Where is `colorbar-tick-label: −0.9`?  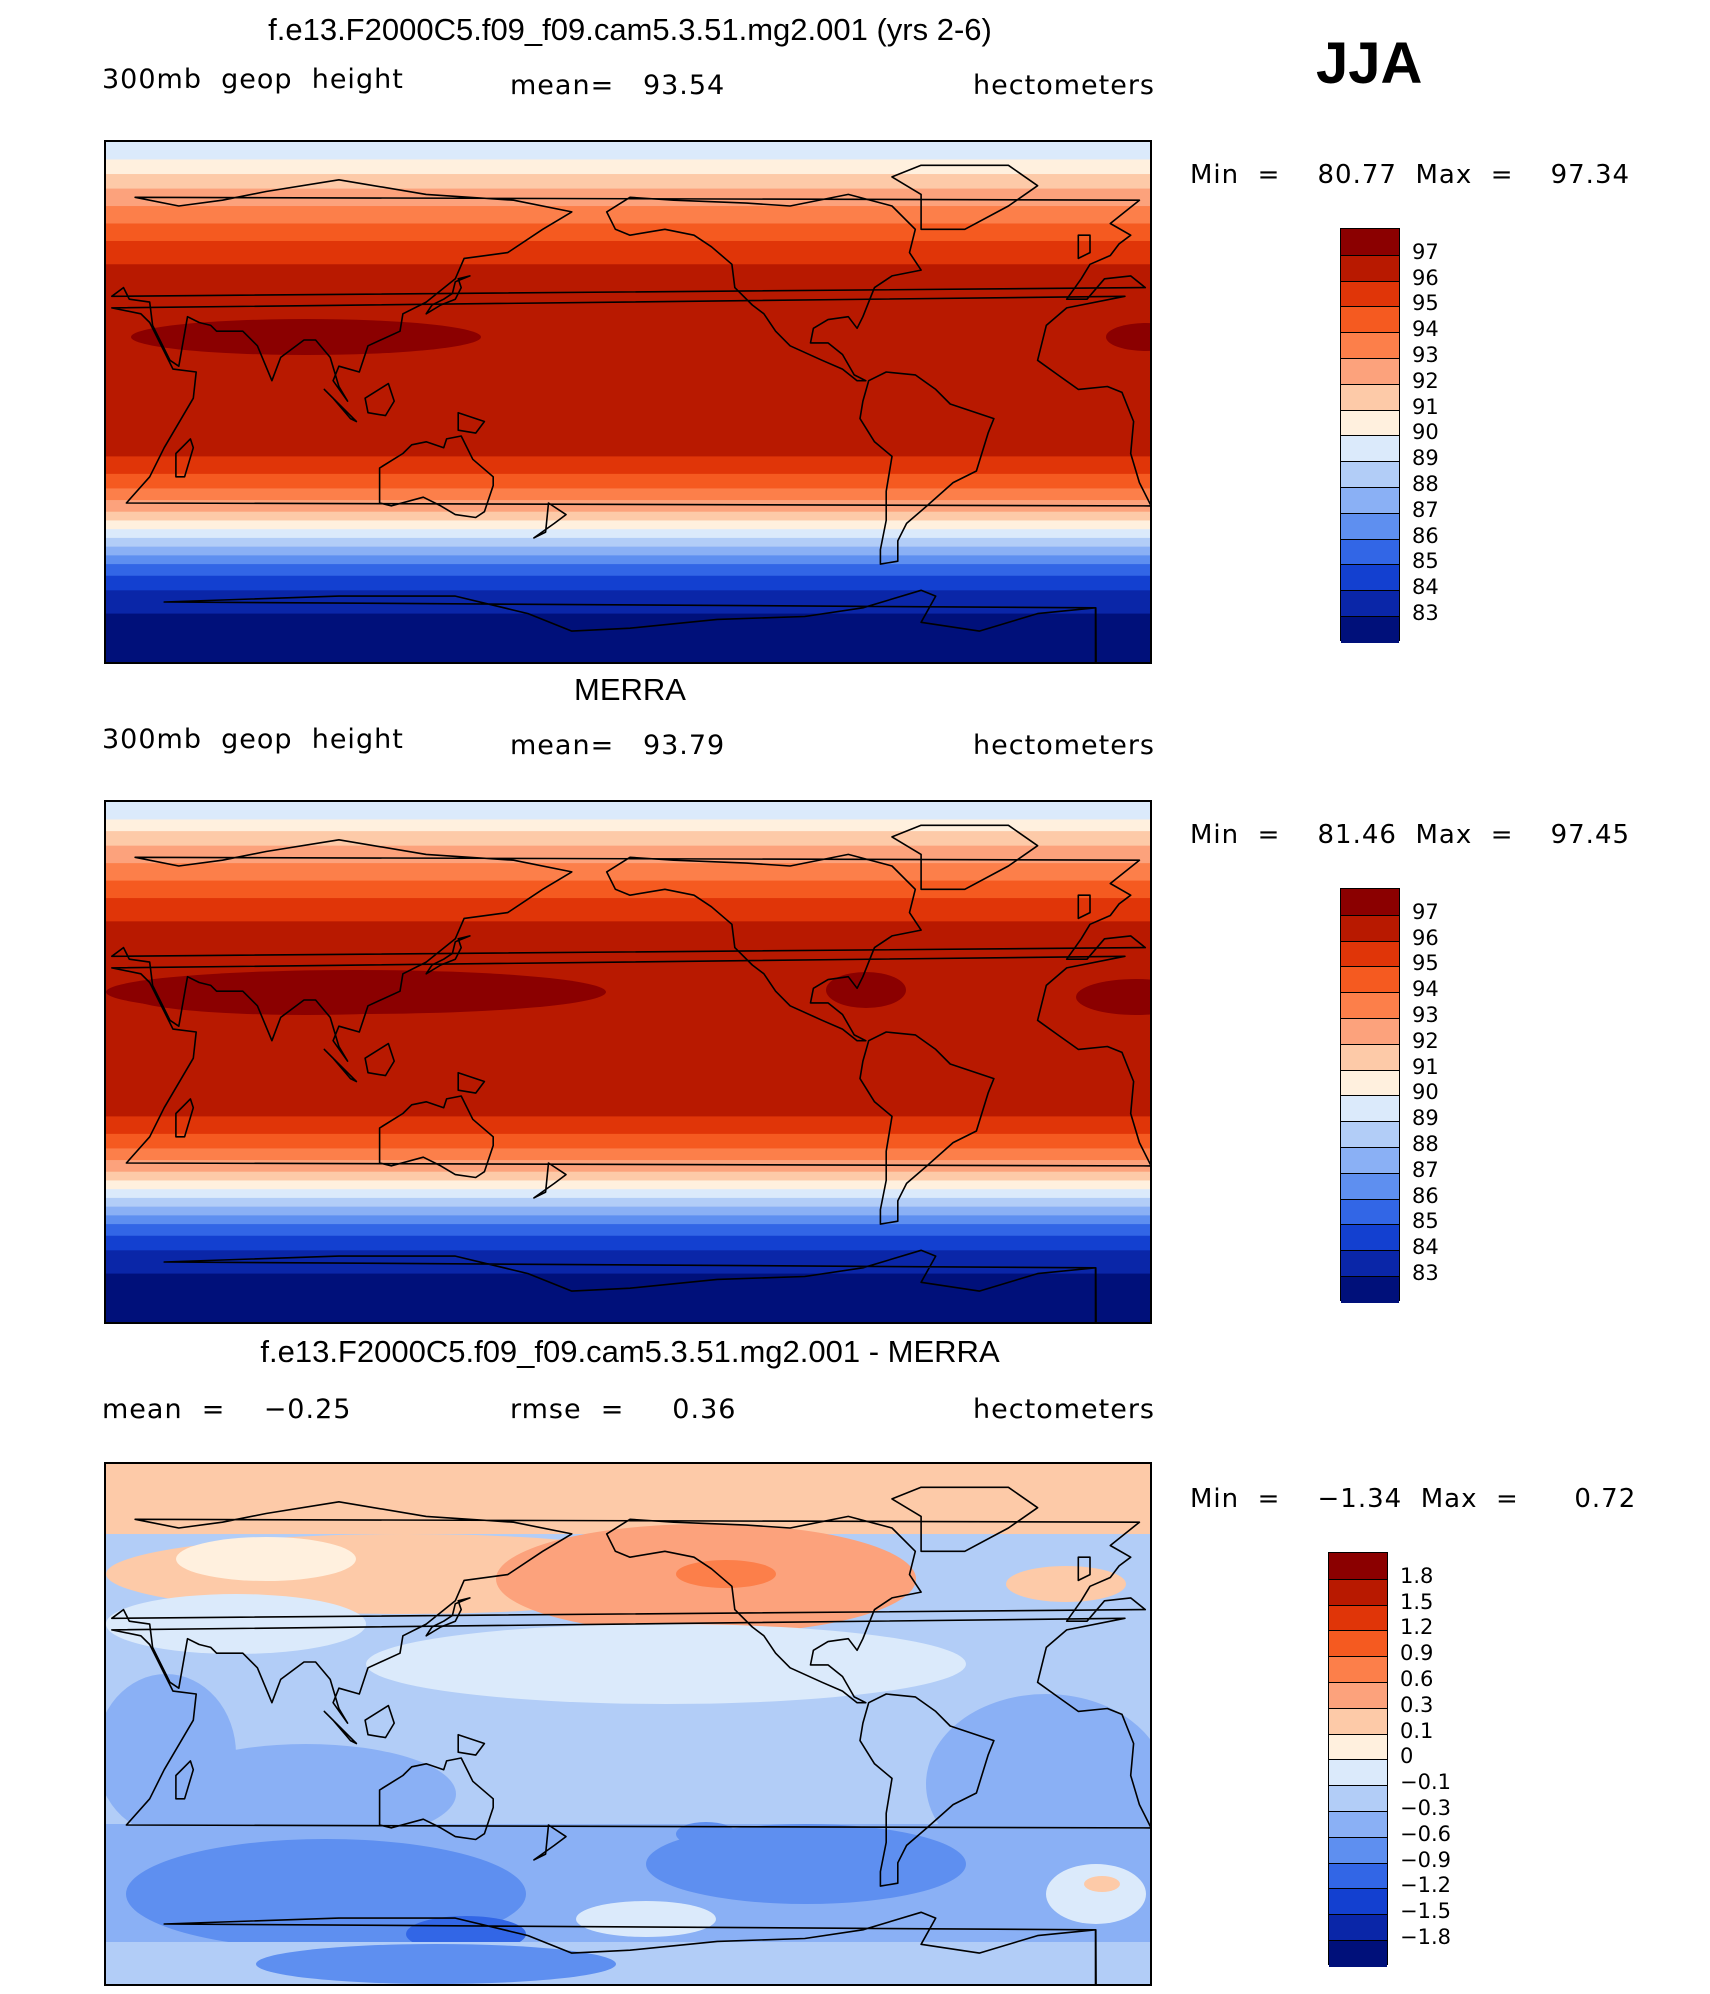
colorbar-tick-label: −0.9 is located at coordinates (1425, 1859).